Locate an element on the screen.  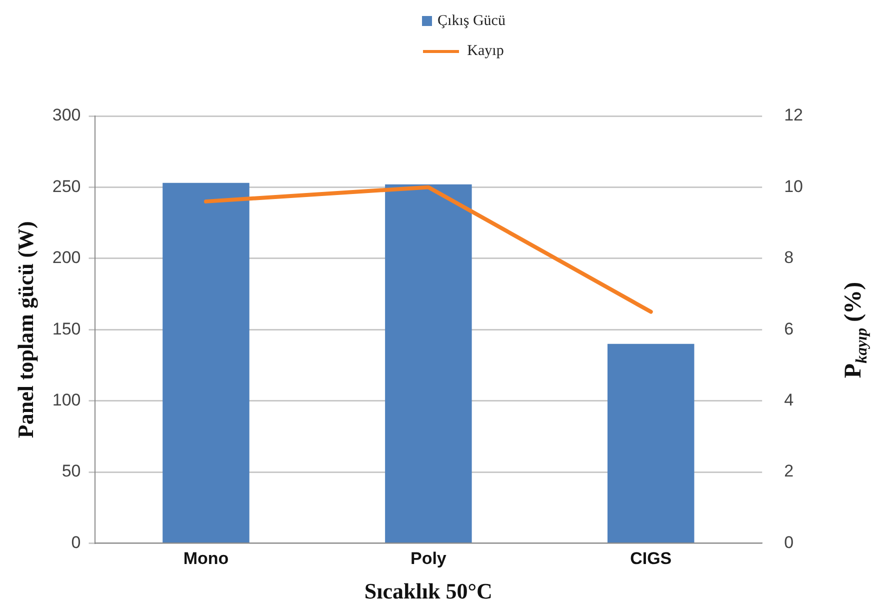
y-tick-label: 0 is located at coordinates (76, 542).